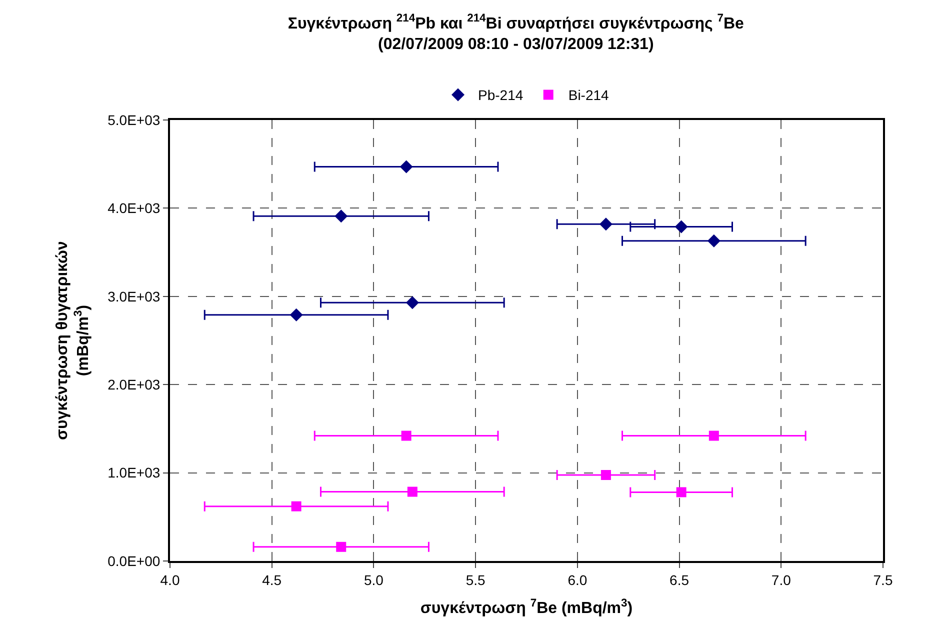  What do you see at coordinates (374, 580) in the screenshot?
I see `x-tick-label: 5.0` at bounding box center [374, 580].